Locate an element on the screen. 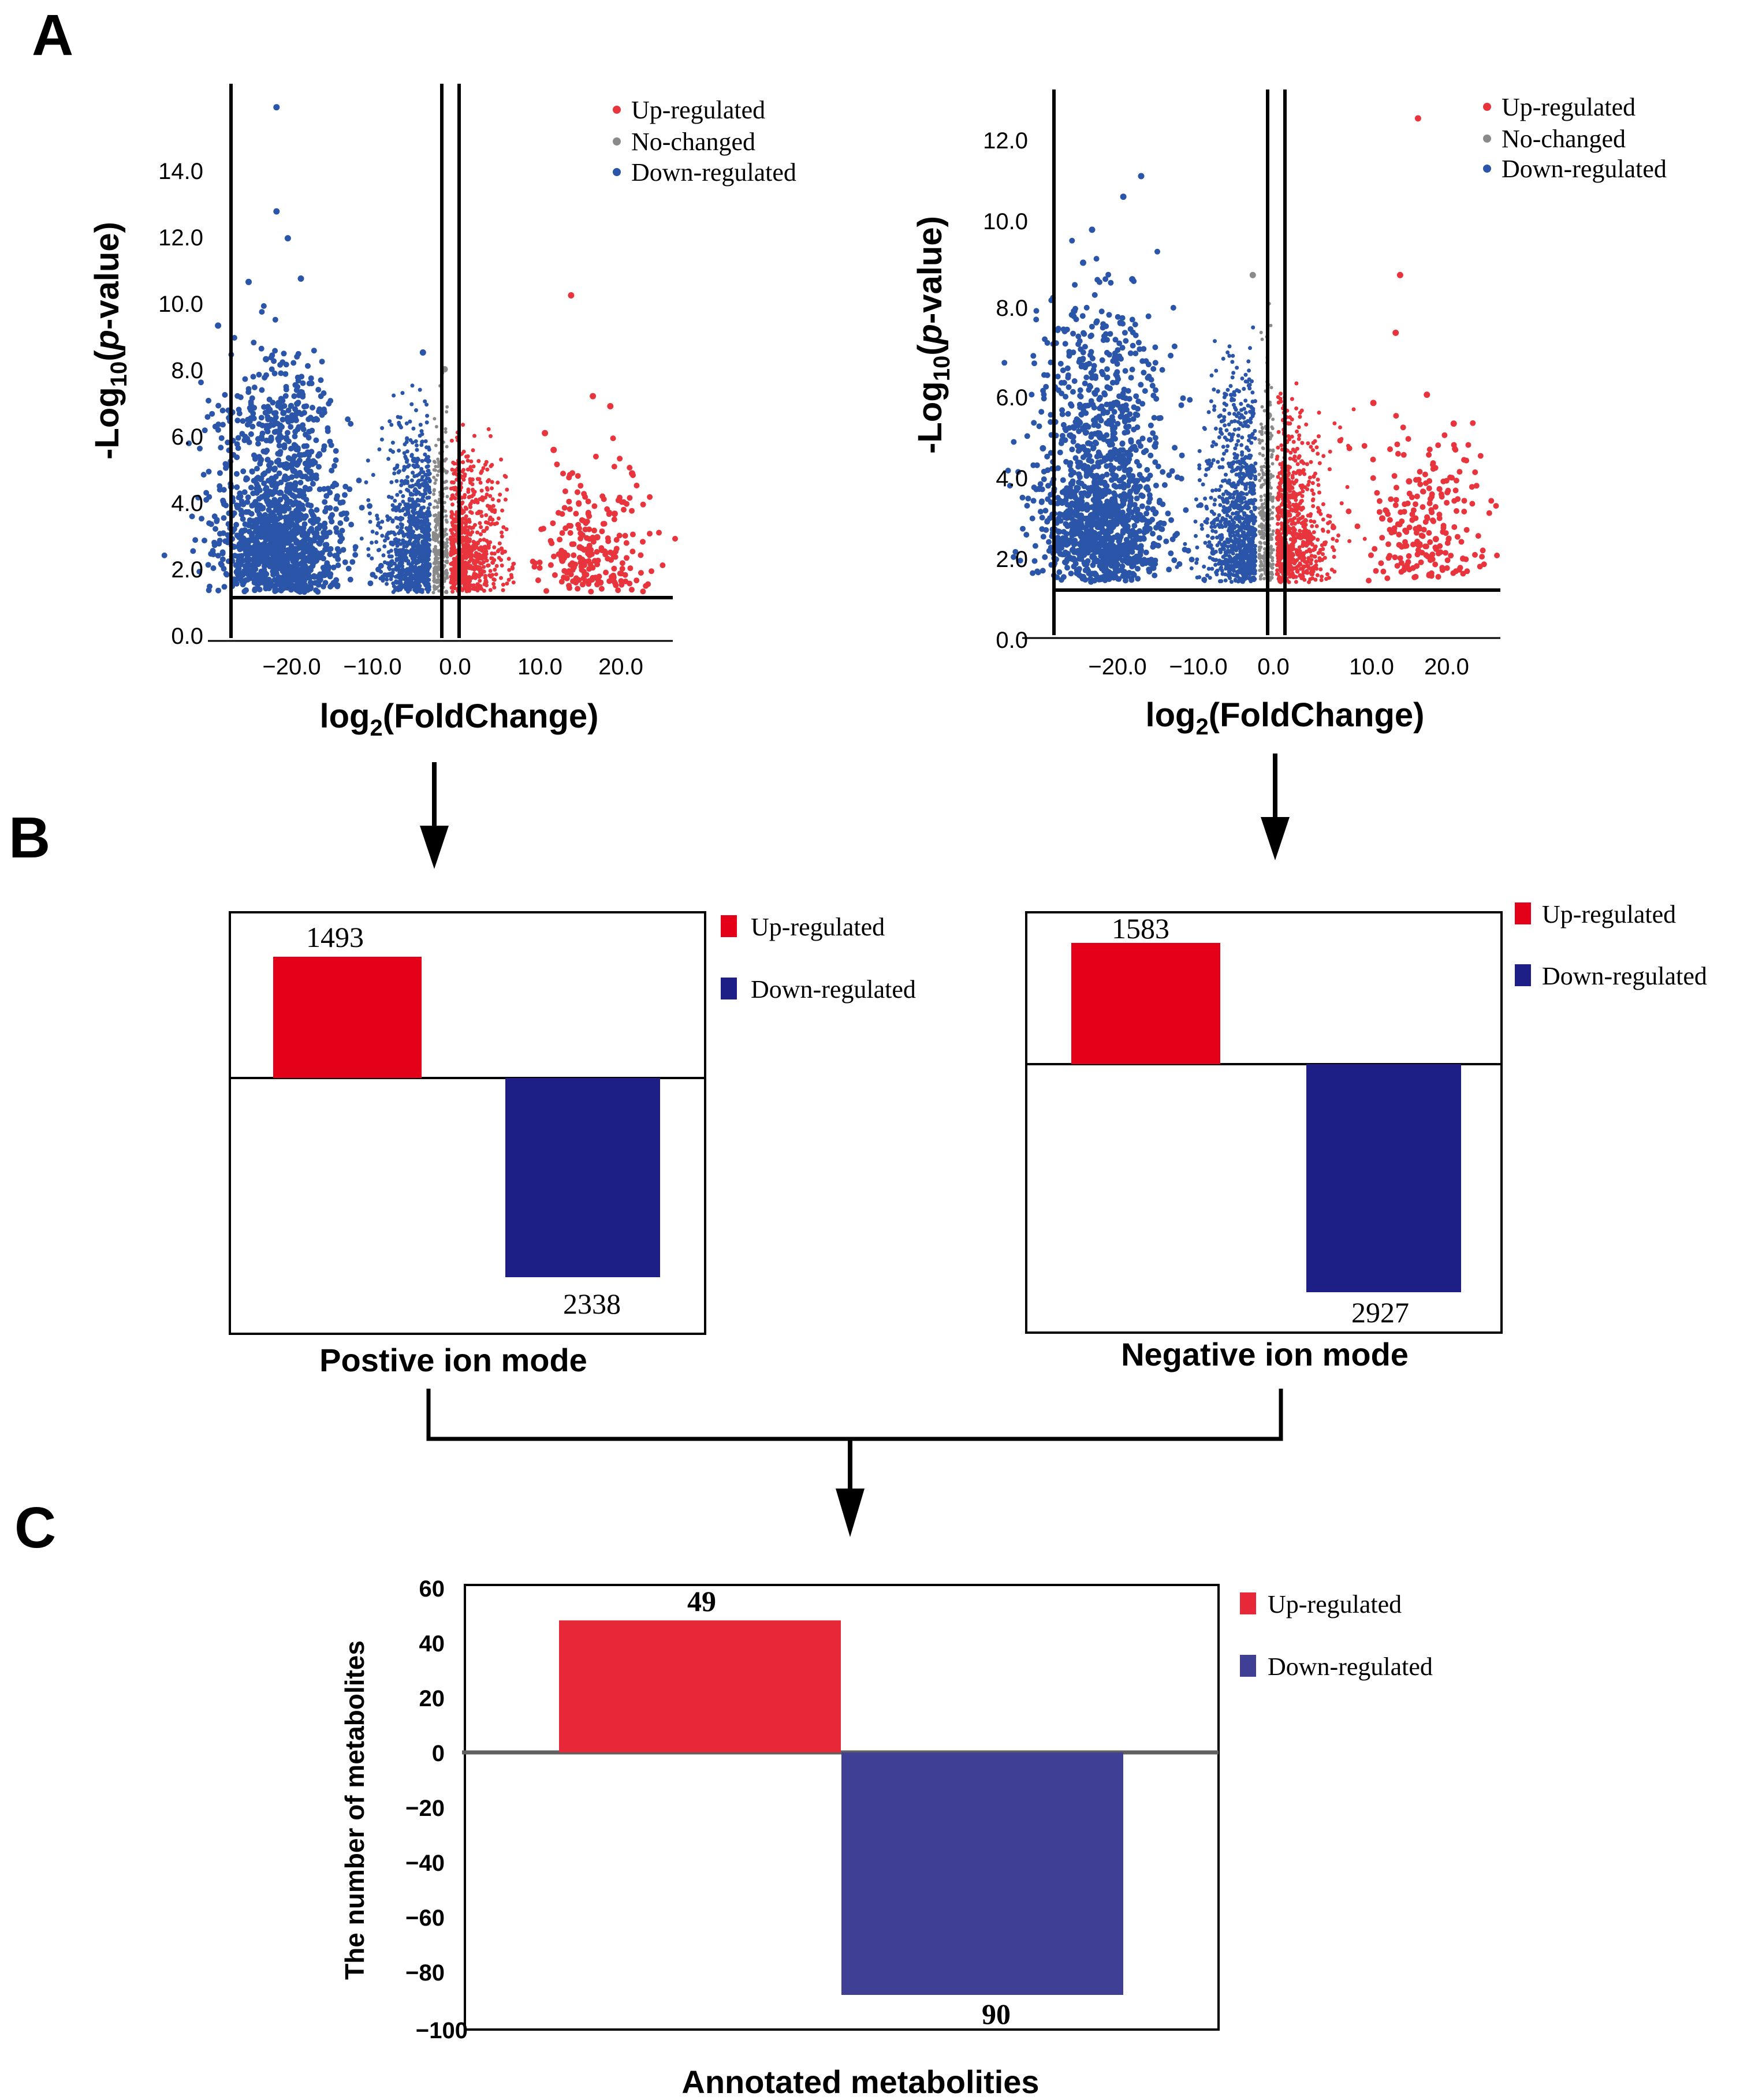  y-tick: 14.0 is located at coordinates (180, 171).